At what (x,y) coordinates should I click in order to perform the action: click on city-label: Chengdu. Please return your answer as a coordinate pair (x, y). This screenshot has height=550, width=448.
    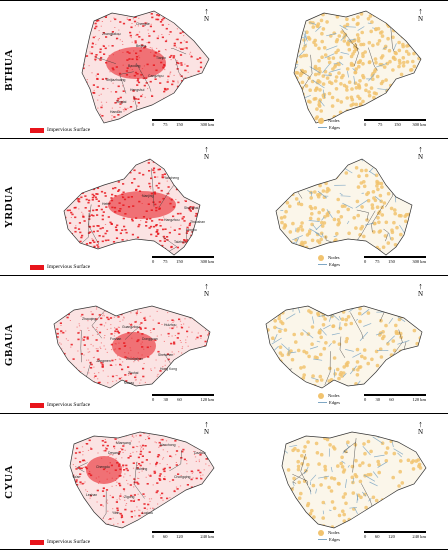
    Looking at the image, I should click on (103, 467).